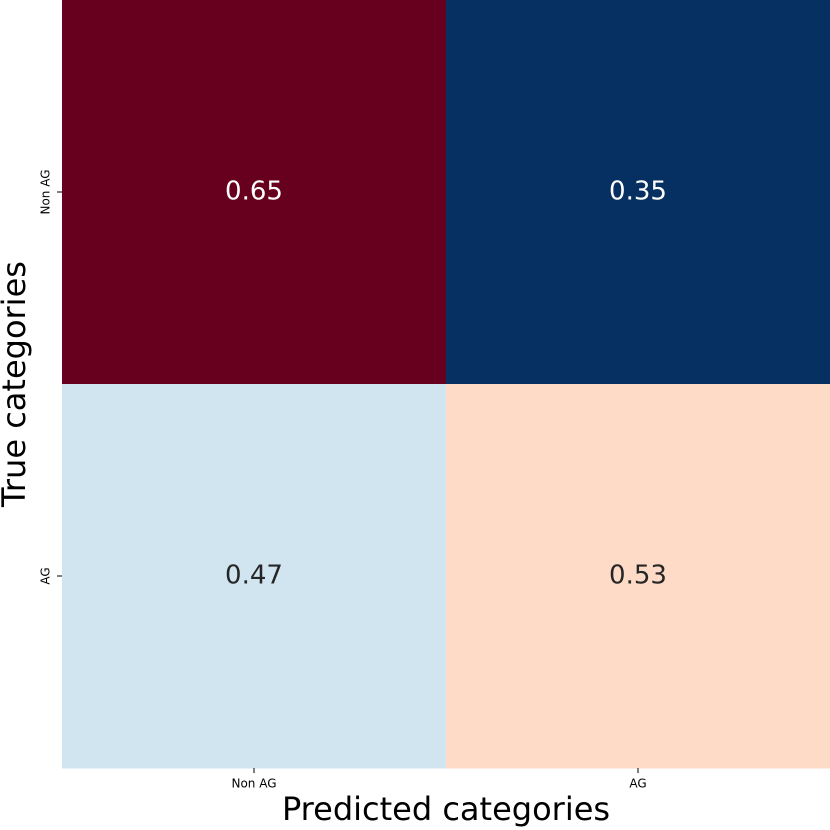  What do you see at coordinates (46, 575) in the screenshot?
I see `y-tick-label: AG` at bounding box center [46, 575].